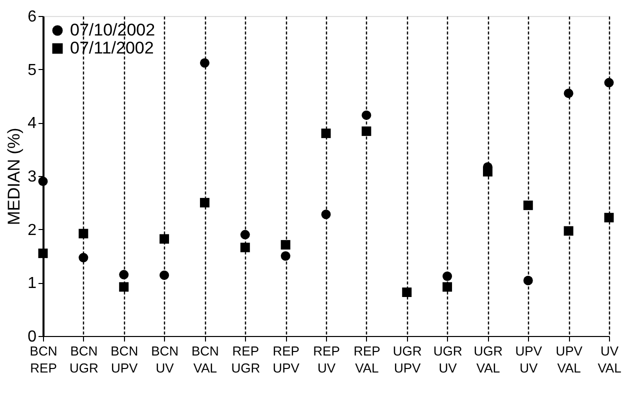 The image size is (642, 405). What do you see at coordinates (245, 360) in the screenshot?
I see `x-tick-label: REP UGR` at bounding box center [245, 360].